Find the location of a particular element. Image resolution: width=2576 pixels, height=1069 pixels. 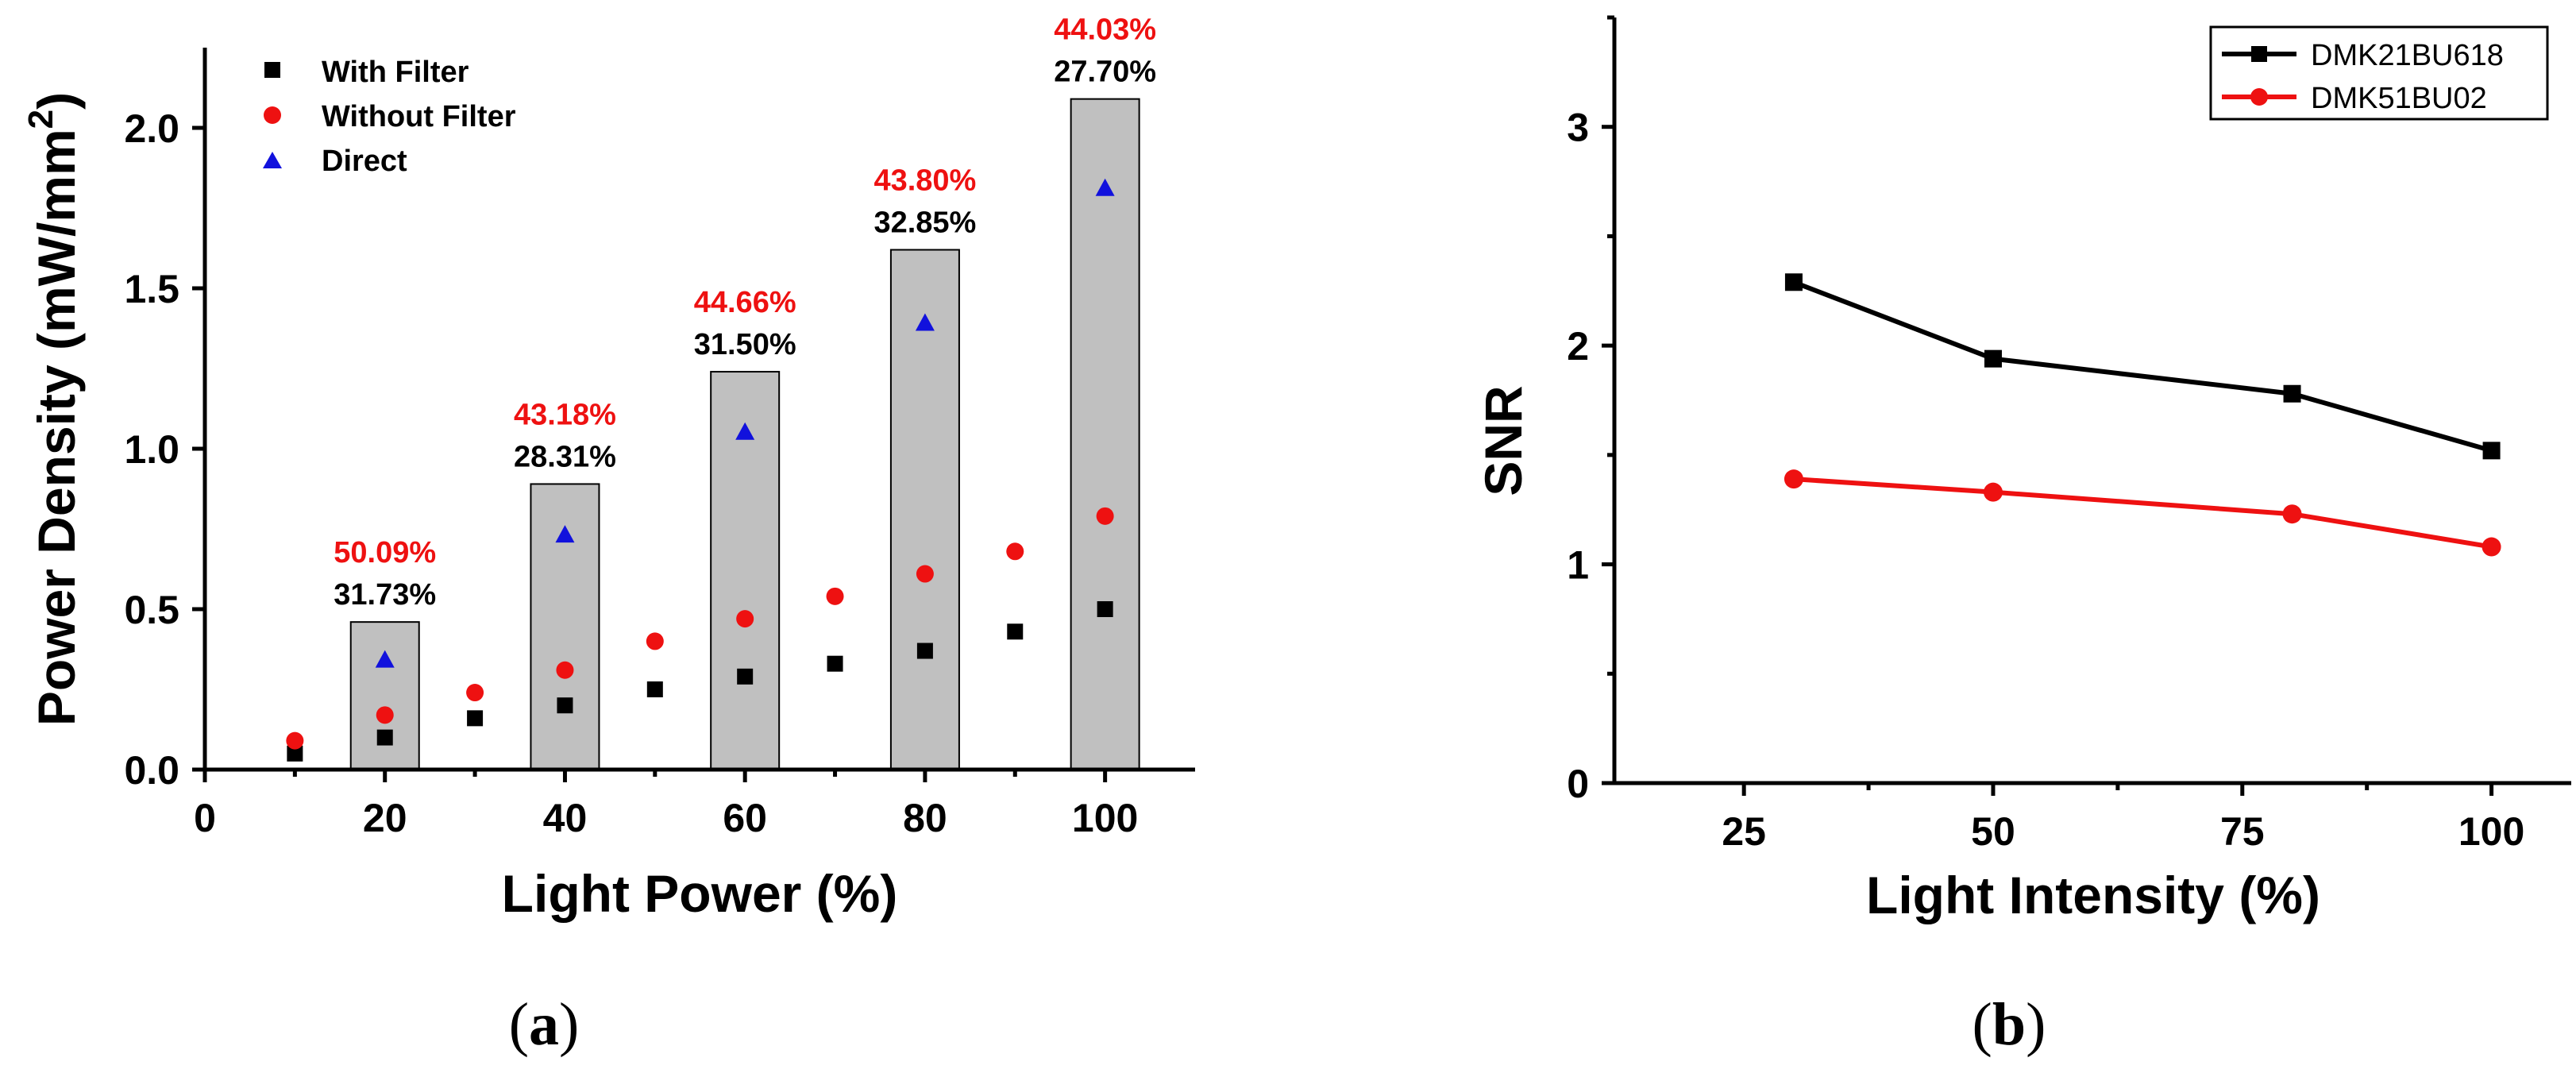

legend-label-without-filter: Without Filter is located at coordinates (419, 116).